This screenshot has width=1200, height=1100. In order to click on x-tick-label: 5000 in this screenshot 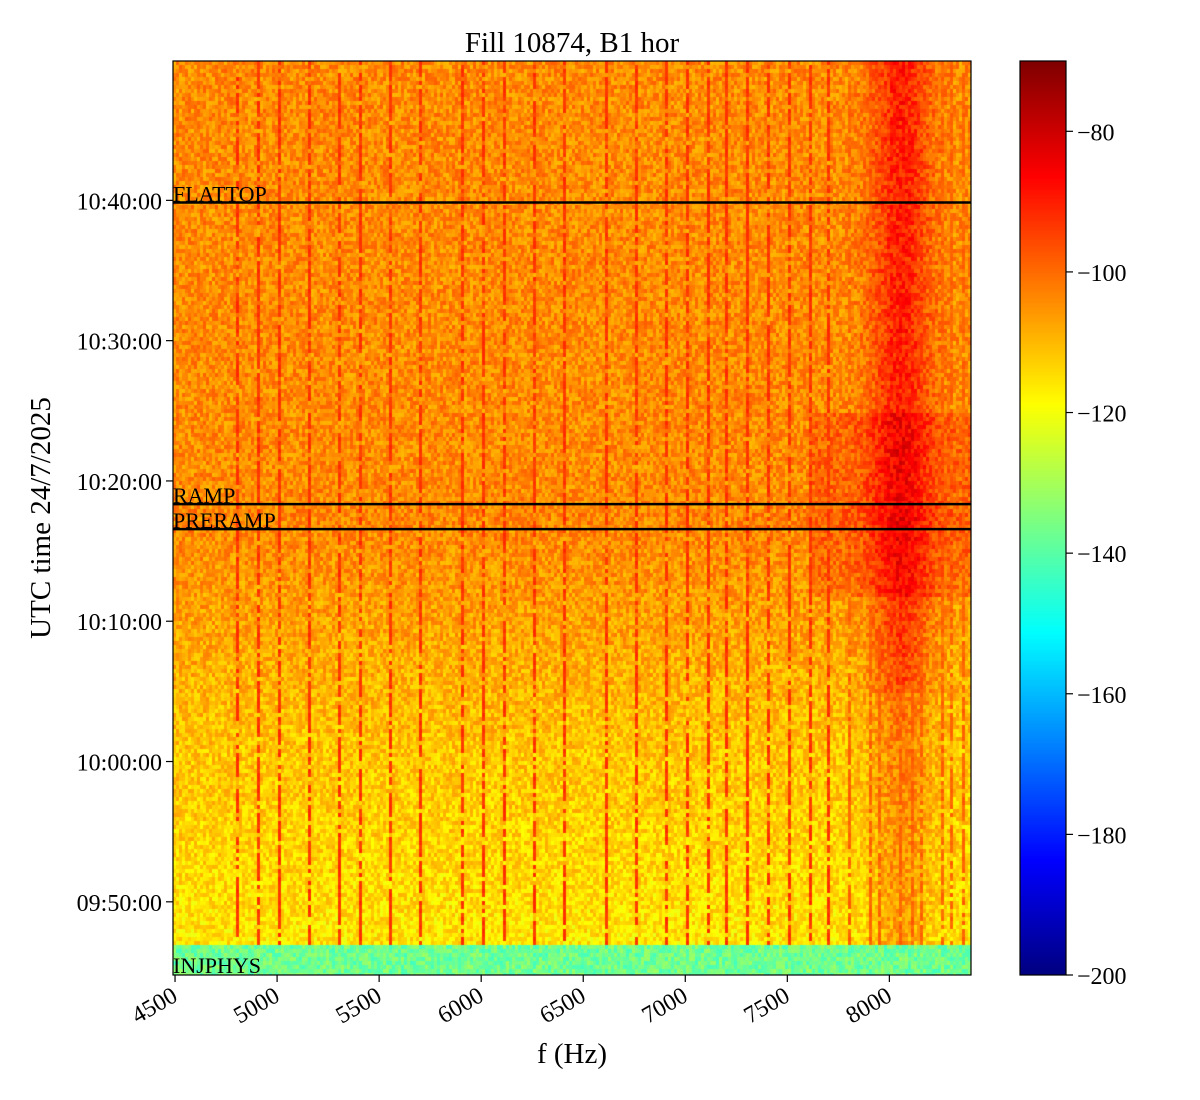, I will do `click(257, 1006)`.